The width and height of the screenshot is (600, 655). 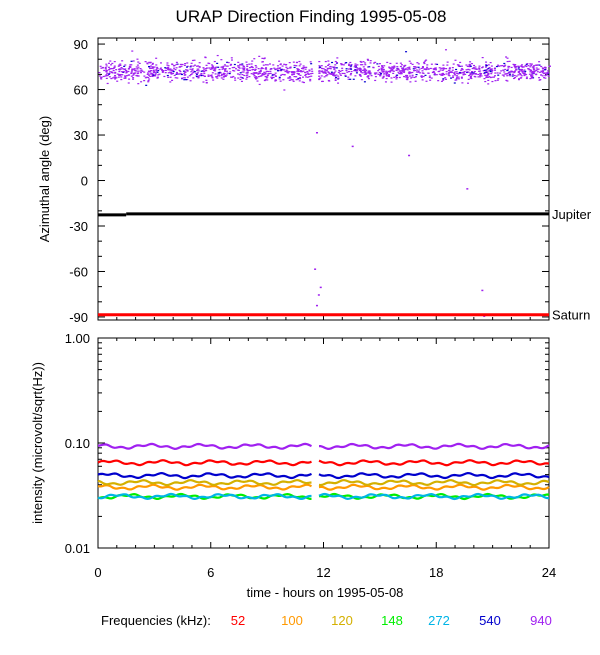 I want to click on series-540-line, so click(x=323, y=475).